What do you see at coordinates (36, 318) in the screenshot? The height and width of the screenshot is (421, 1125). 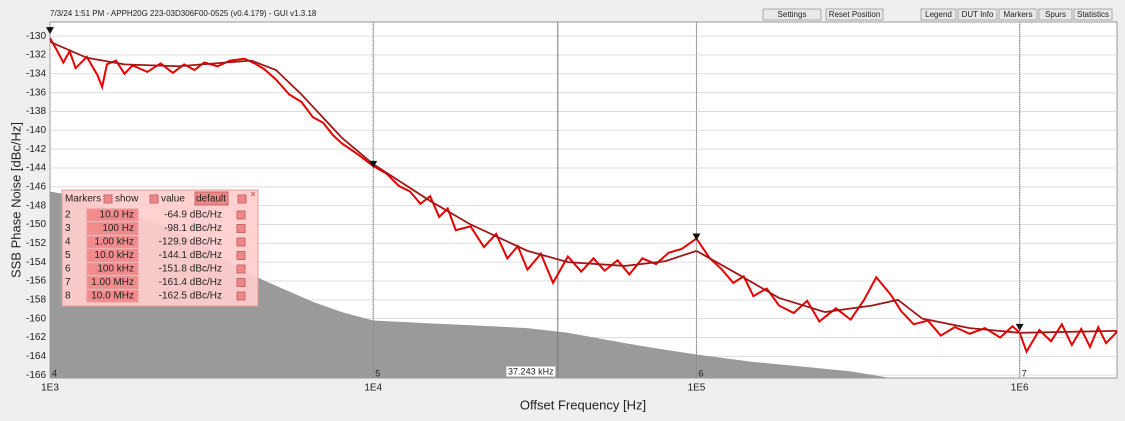 I see `y-tick-label: -160` at bounding box center [36, 318].